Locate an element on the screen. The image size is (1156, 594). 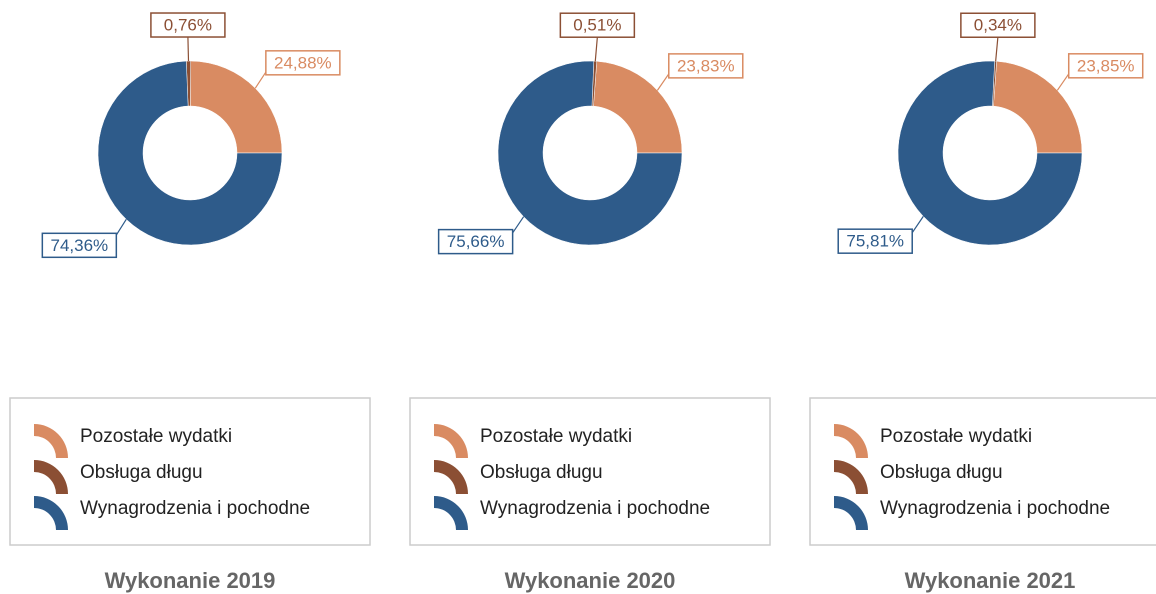
value-label: 75,81% is located at coordinates (875, 241).